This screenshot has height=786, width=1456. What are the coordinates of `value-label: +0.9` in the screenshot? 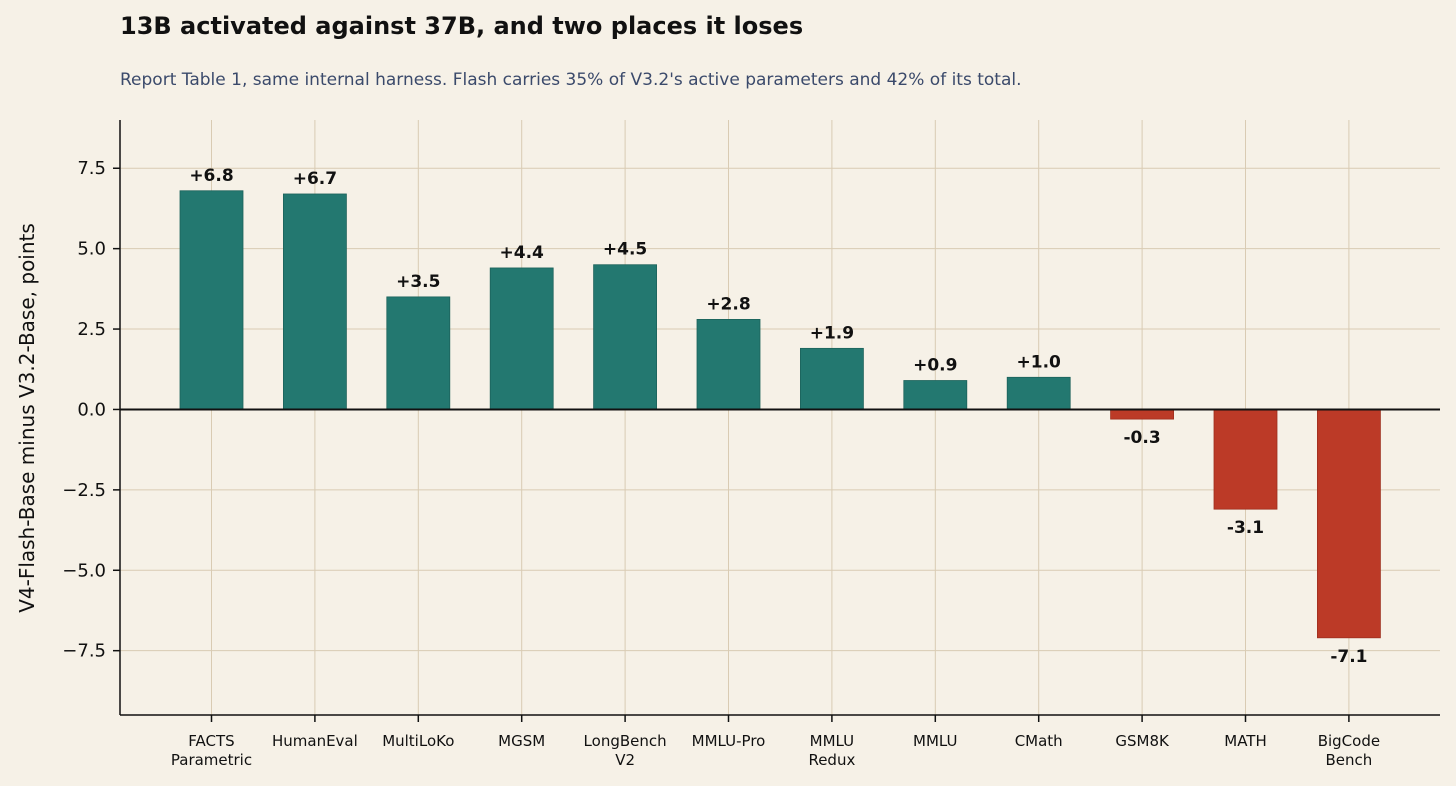 It's located at (935, 366).